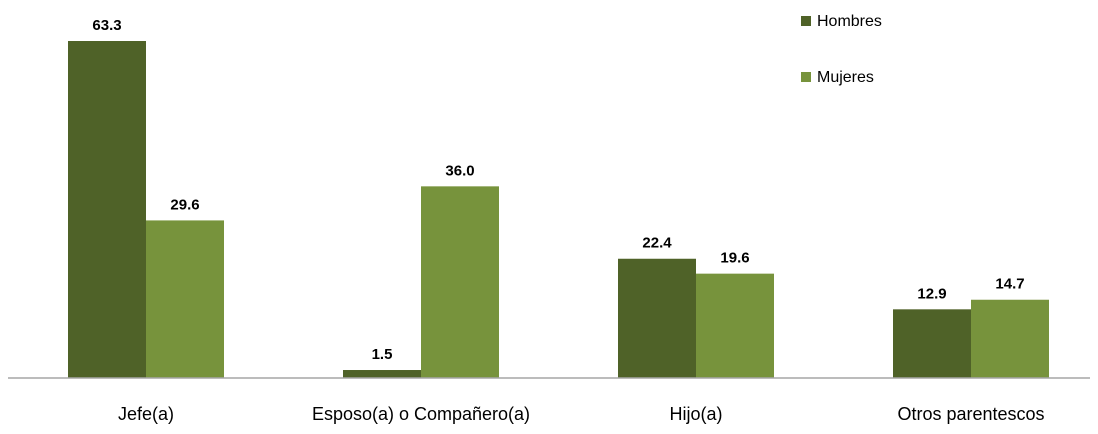 The width and height of the screenshot is (1098, 434). Describe the element at coordinates (1010, 338) in the screenshot. I see `bar-mujeres-otros-parentescos` at that location.